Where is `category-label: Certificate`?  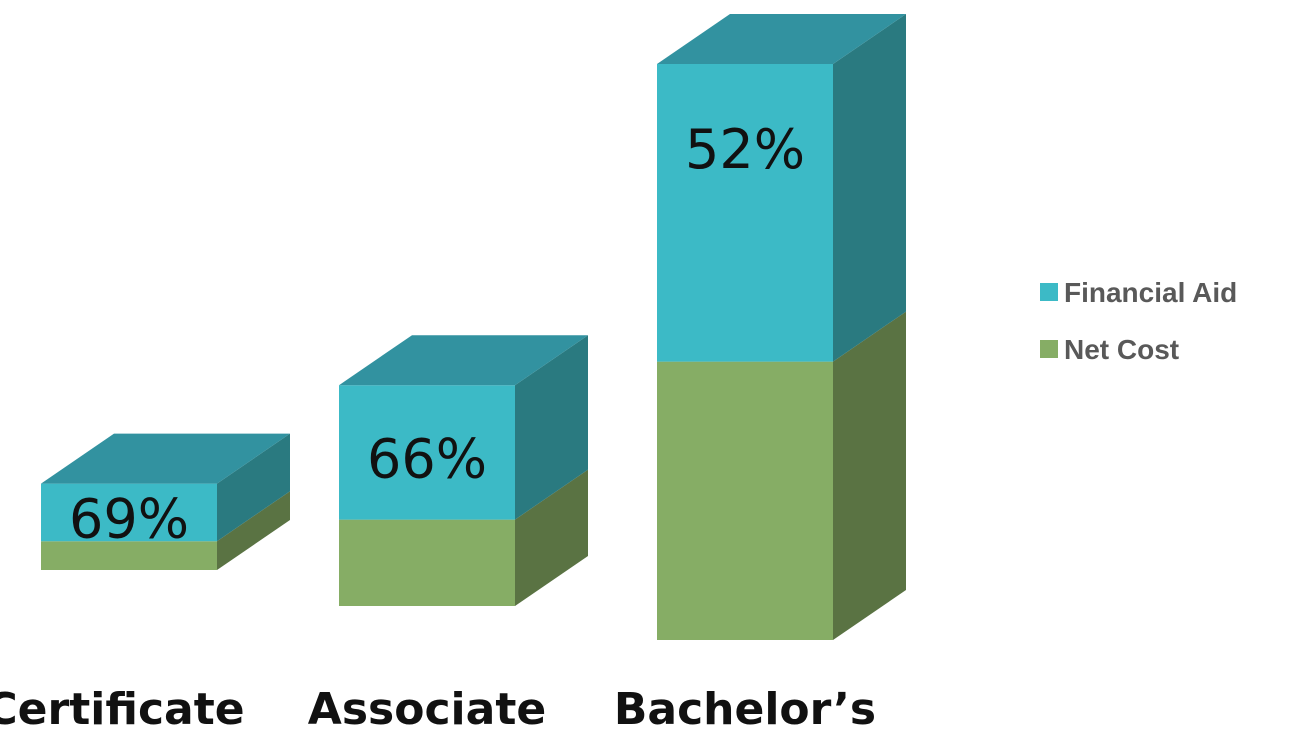
category-label: Certificate is located at coordinates (122, 709).